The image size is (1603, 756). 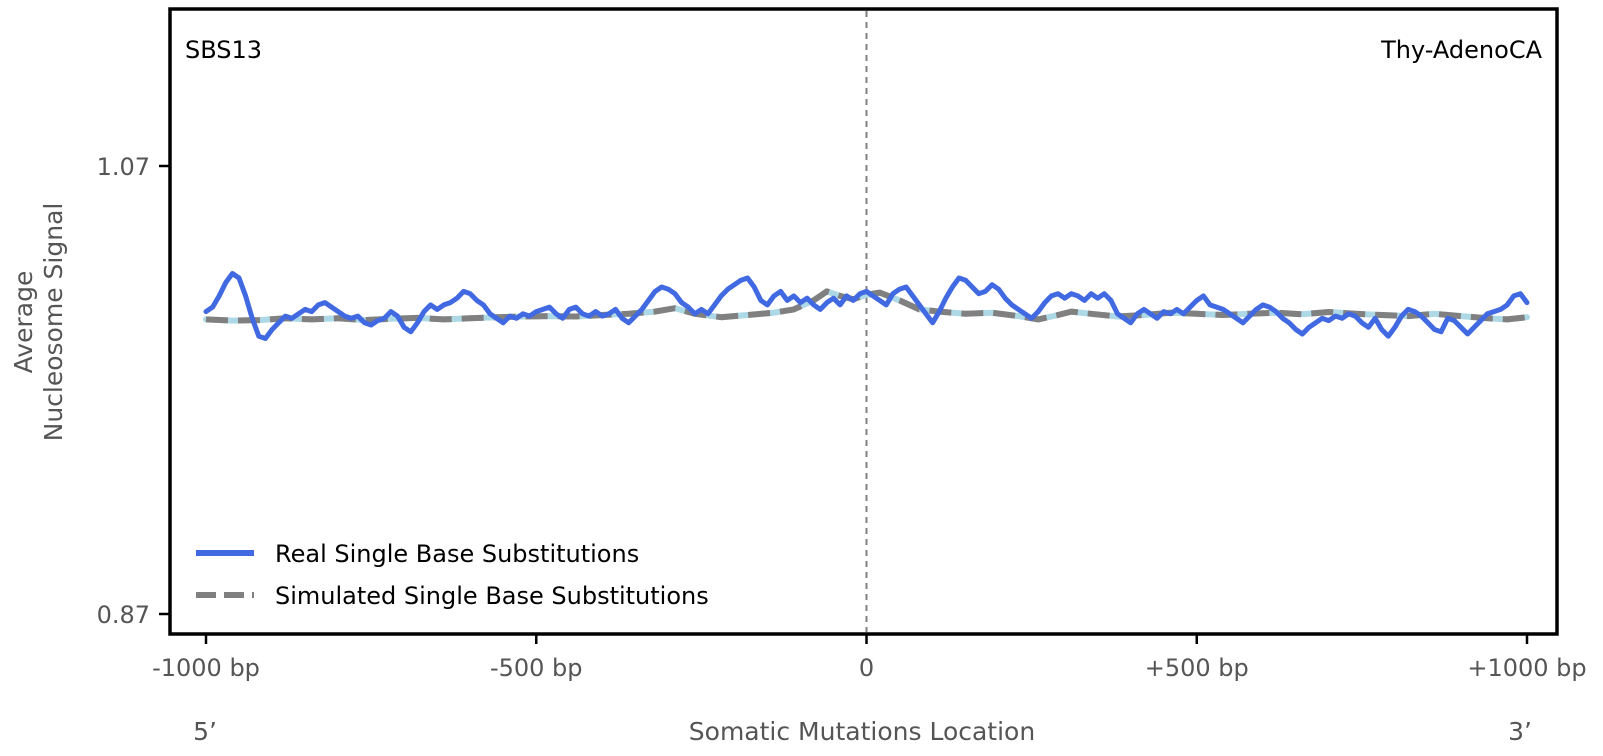 What do you see at coordinates (123, 615) in the screenshot?
I see `y-tick-label: 0.87` at bounding box center [123, 615].